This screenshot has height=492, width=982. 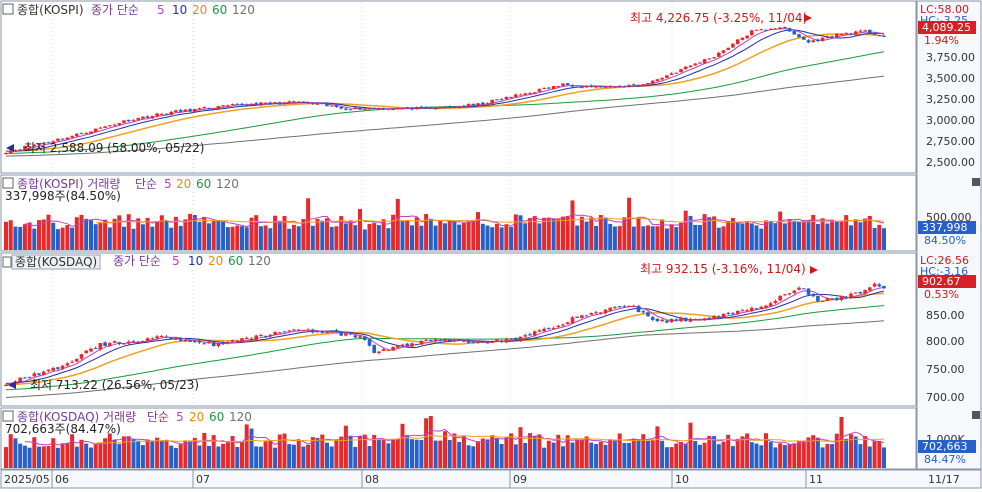 What do you see at coordinates (445, 223) in the screenshot?
I see `kospi-volume-bars` at bounding box center [445, 223].